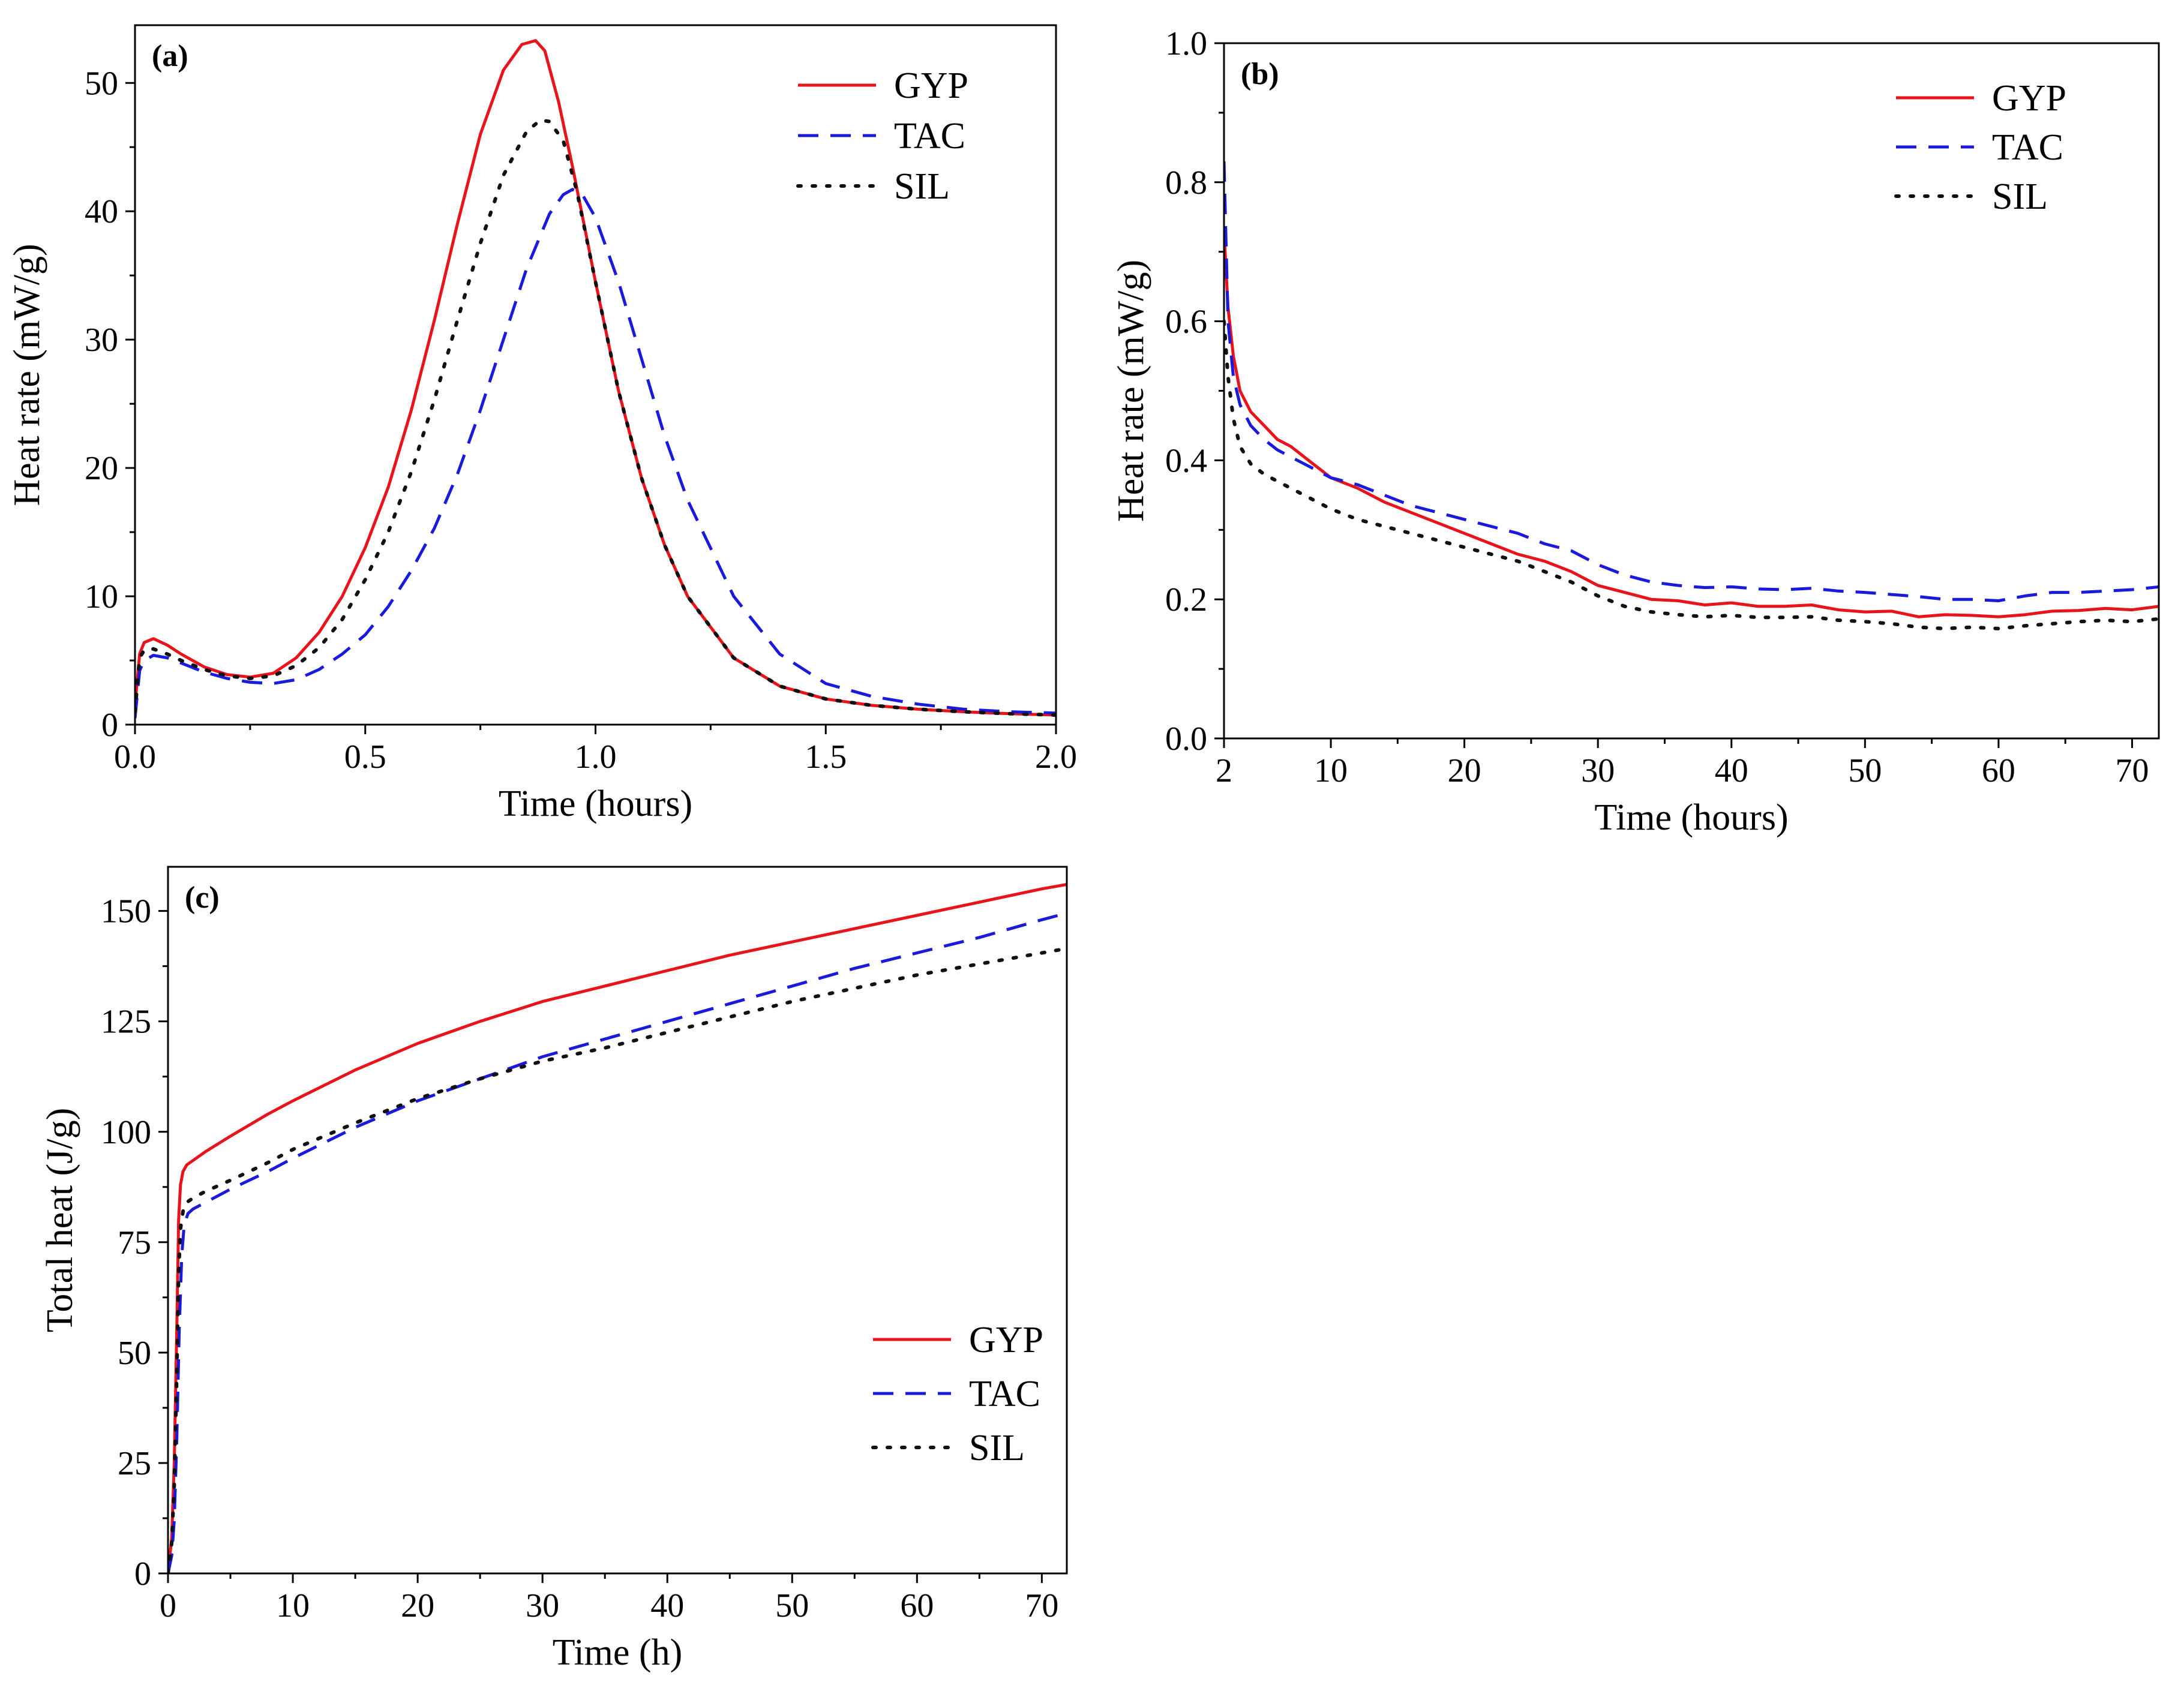 This screenshot has width=2184, height=1700. I want to click on y-tick-label: 0.4, so click(1186, 460).